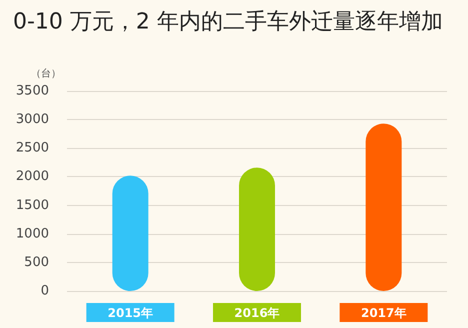  Describe the element at coordinates (36, 262) in the screenshot. I see `y-tick-label: 500` at that location.